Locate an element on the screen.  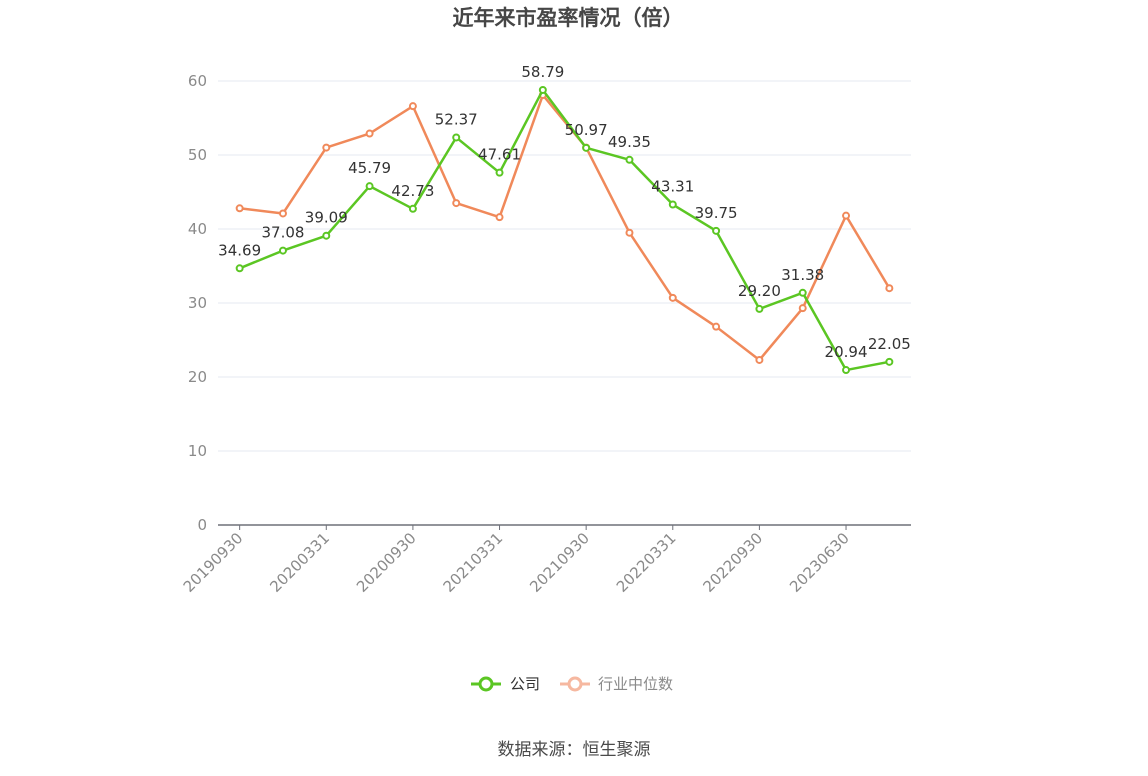
x-tick-label: 20200930 is located at coordinates (386, 562).